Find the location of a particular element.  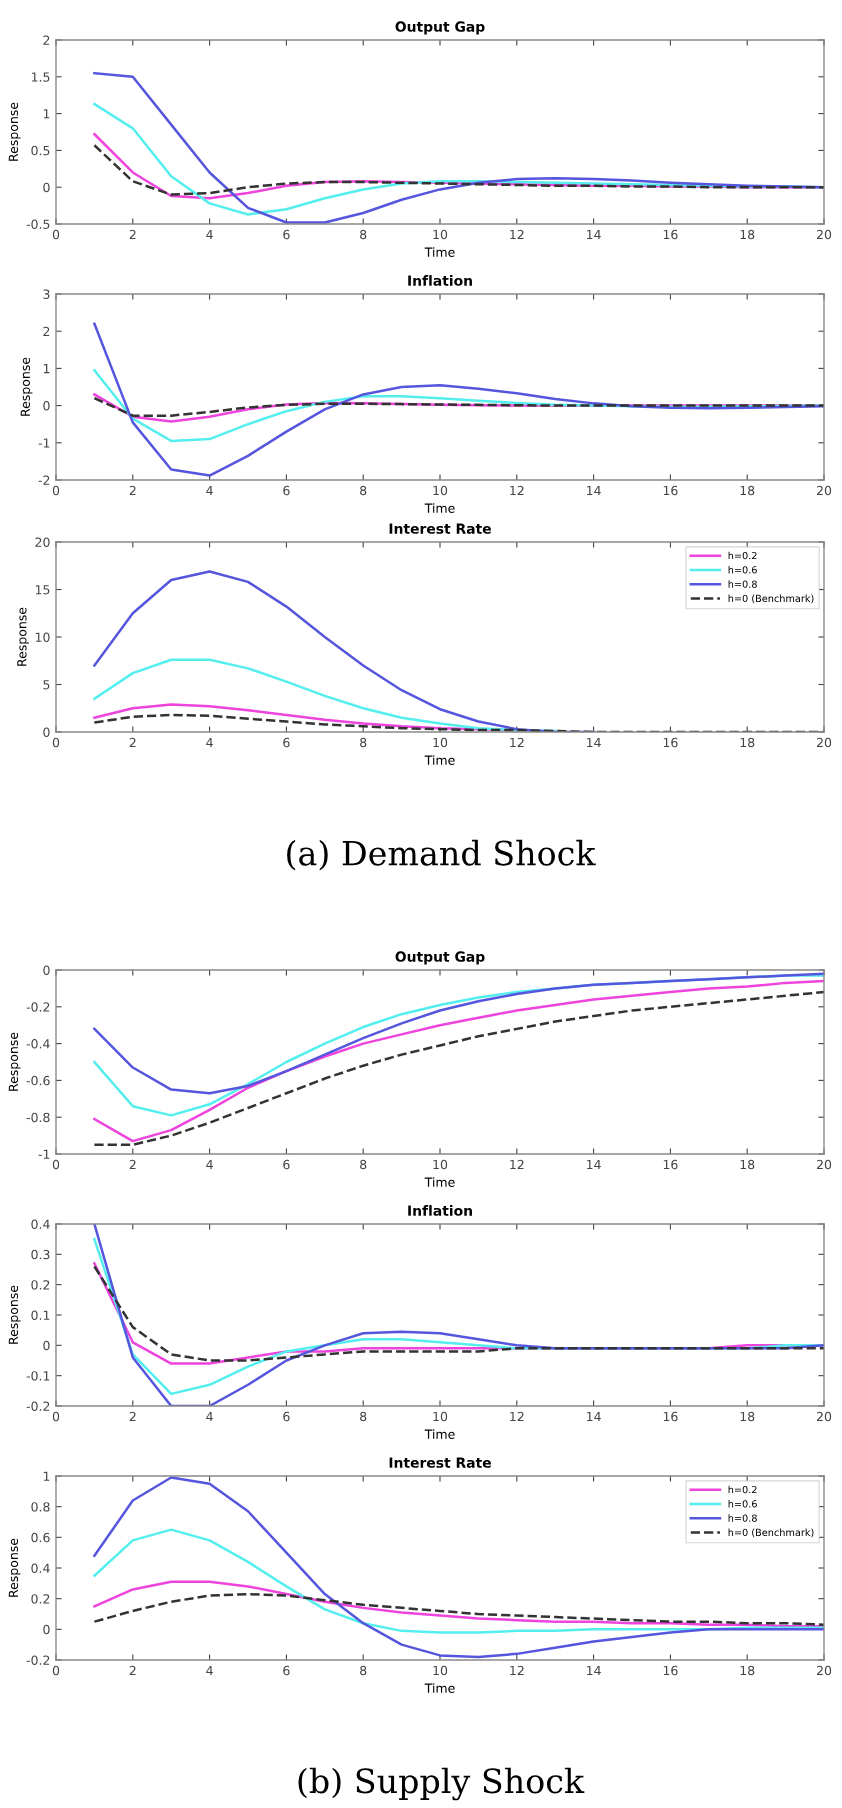

text: (b) Supply Shock is located at coordinates (441, 1784).